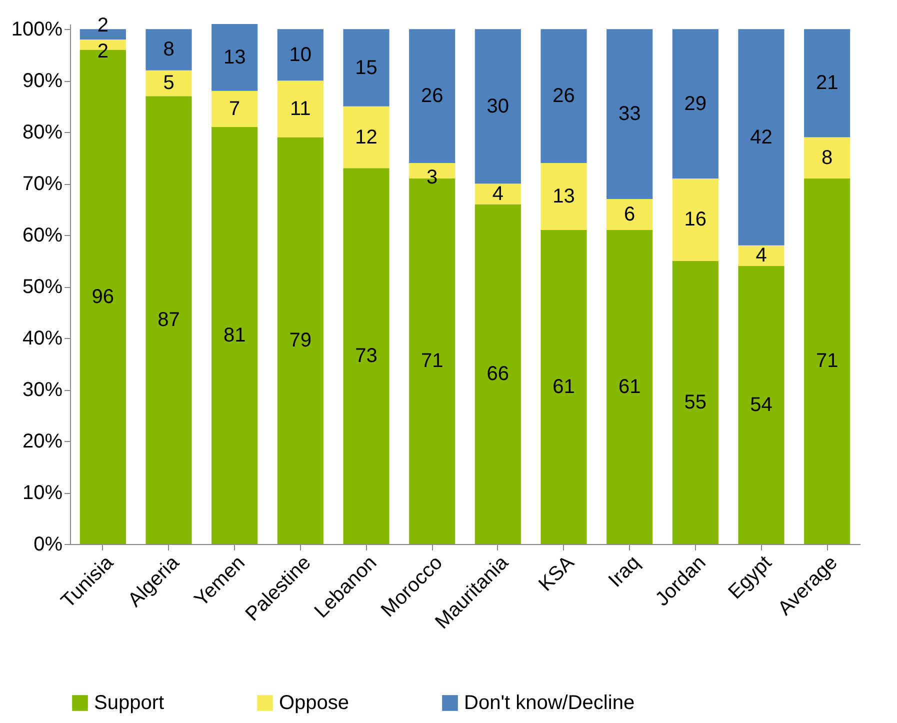 The image size is (897, 723). I want to click on y-tick-label: 30%, so click(42, 390).